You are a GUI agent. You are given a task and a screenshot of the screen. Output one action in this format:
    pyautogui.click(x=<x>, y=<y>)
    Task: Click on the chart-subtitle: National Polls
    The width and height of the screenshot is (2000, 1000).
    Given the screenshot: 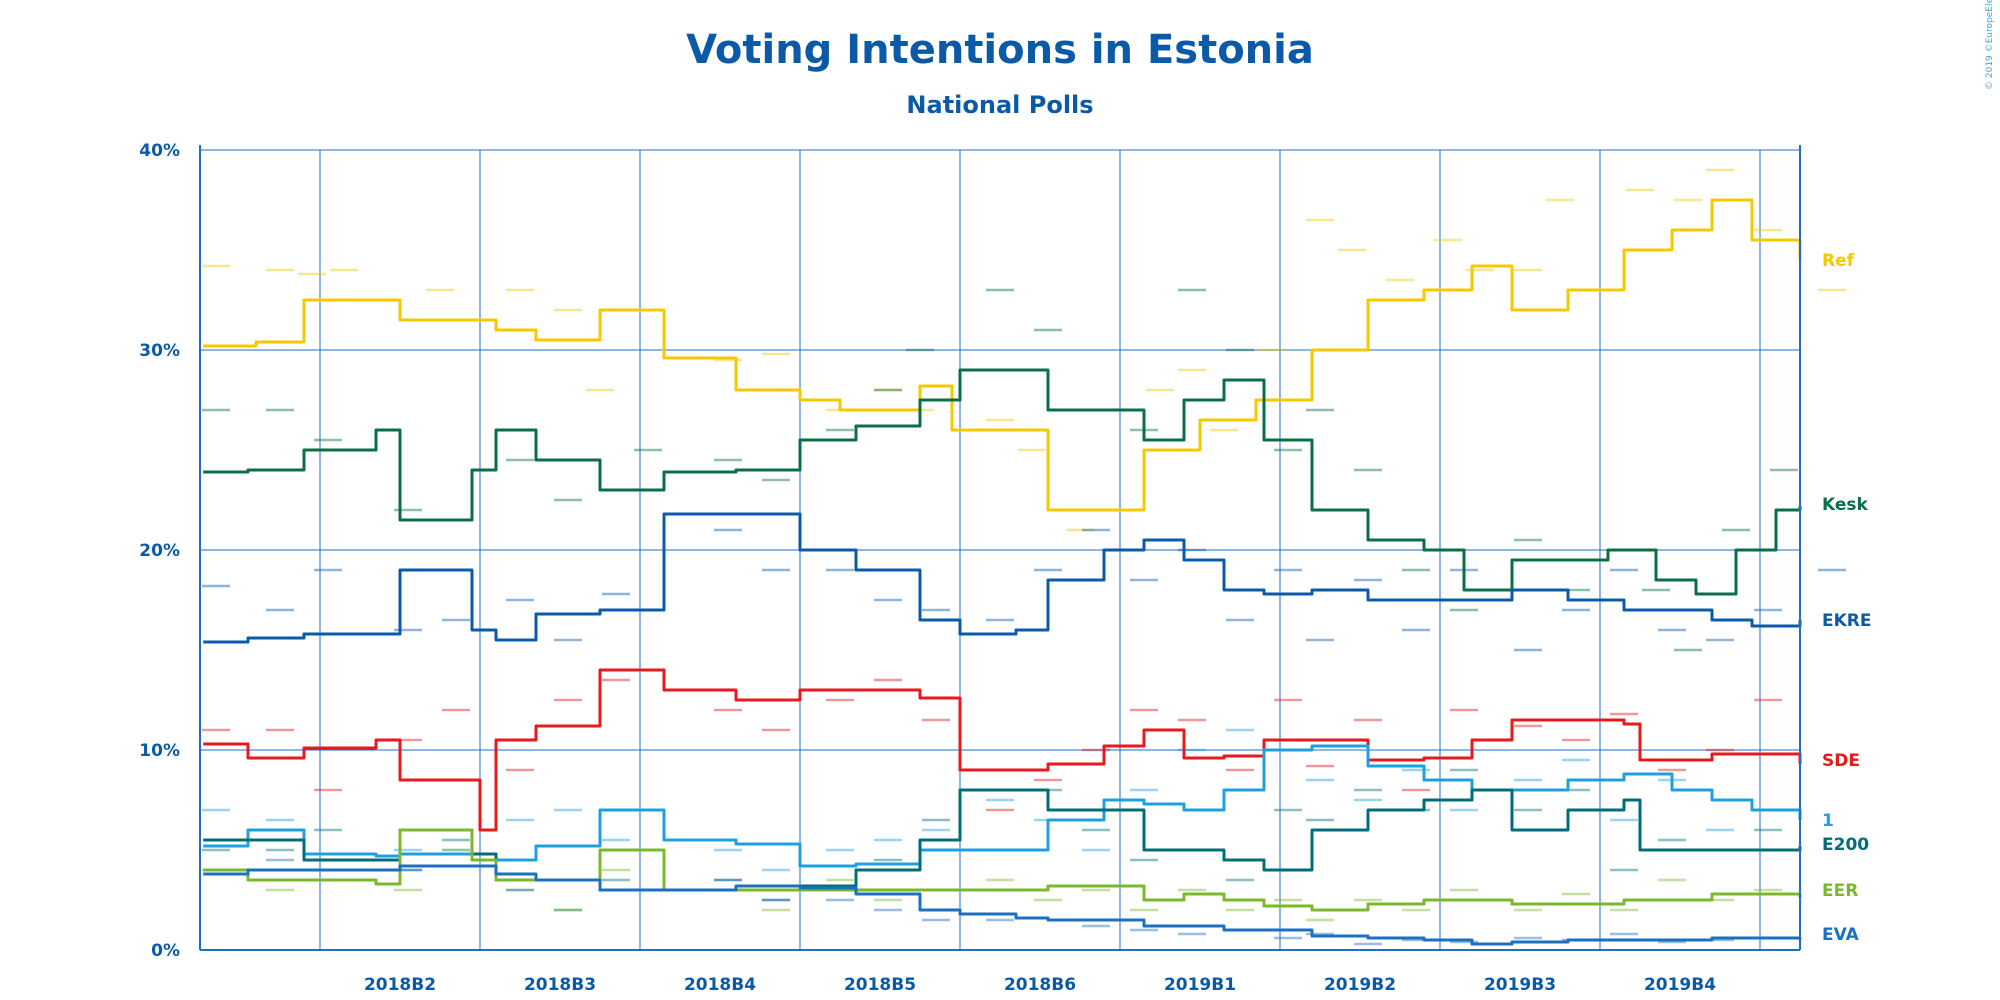 What is the action you would take?
    pyautogui.click(x=999, y=105)
    